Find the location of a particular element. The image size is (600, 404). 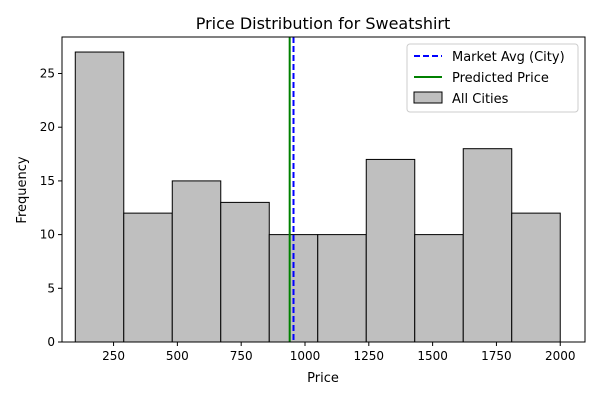

x-tick-label: 1000 is located at coordinates (305, 356).